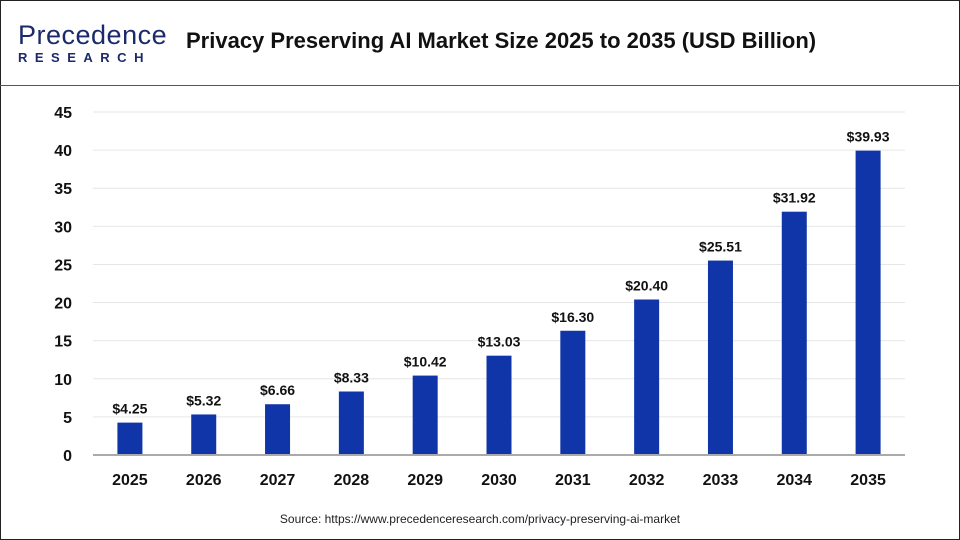 The height and width of the screenshot is (540, 960). What do you see at coordinates (278, 480) in the screenshot?
I see `x-tick-label: 2027` at bounding box center [278, 480].